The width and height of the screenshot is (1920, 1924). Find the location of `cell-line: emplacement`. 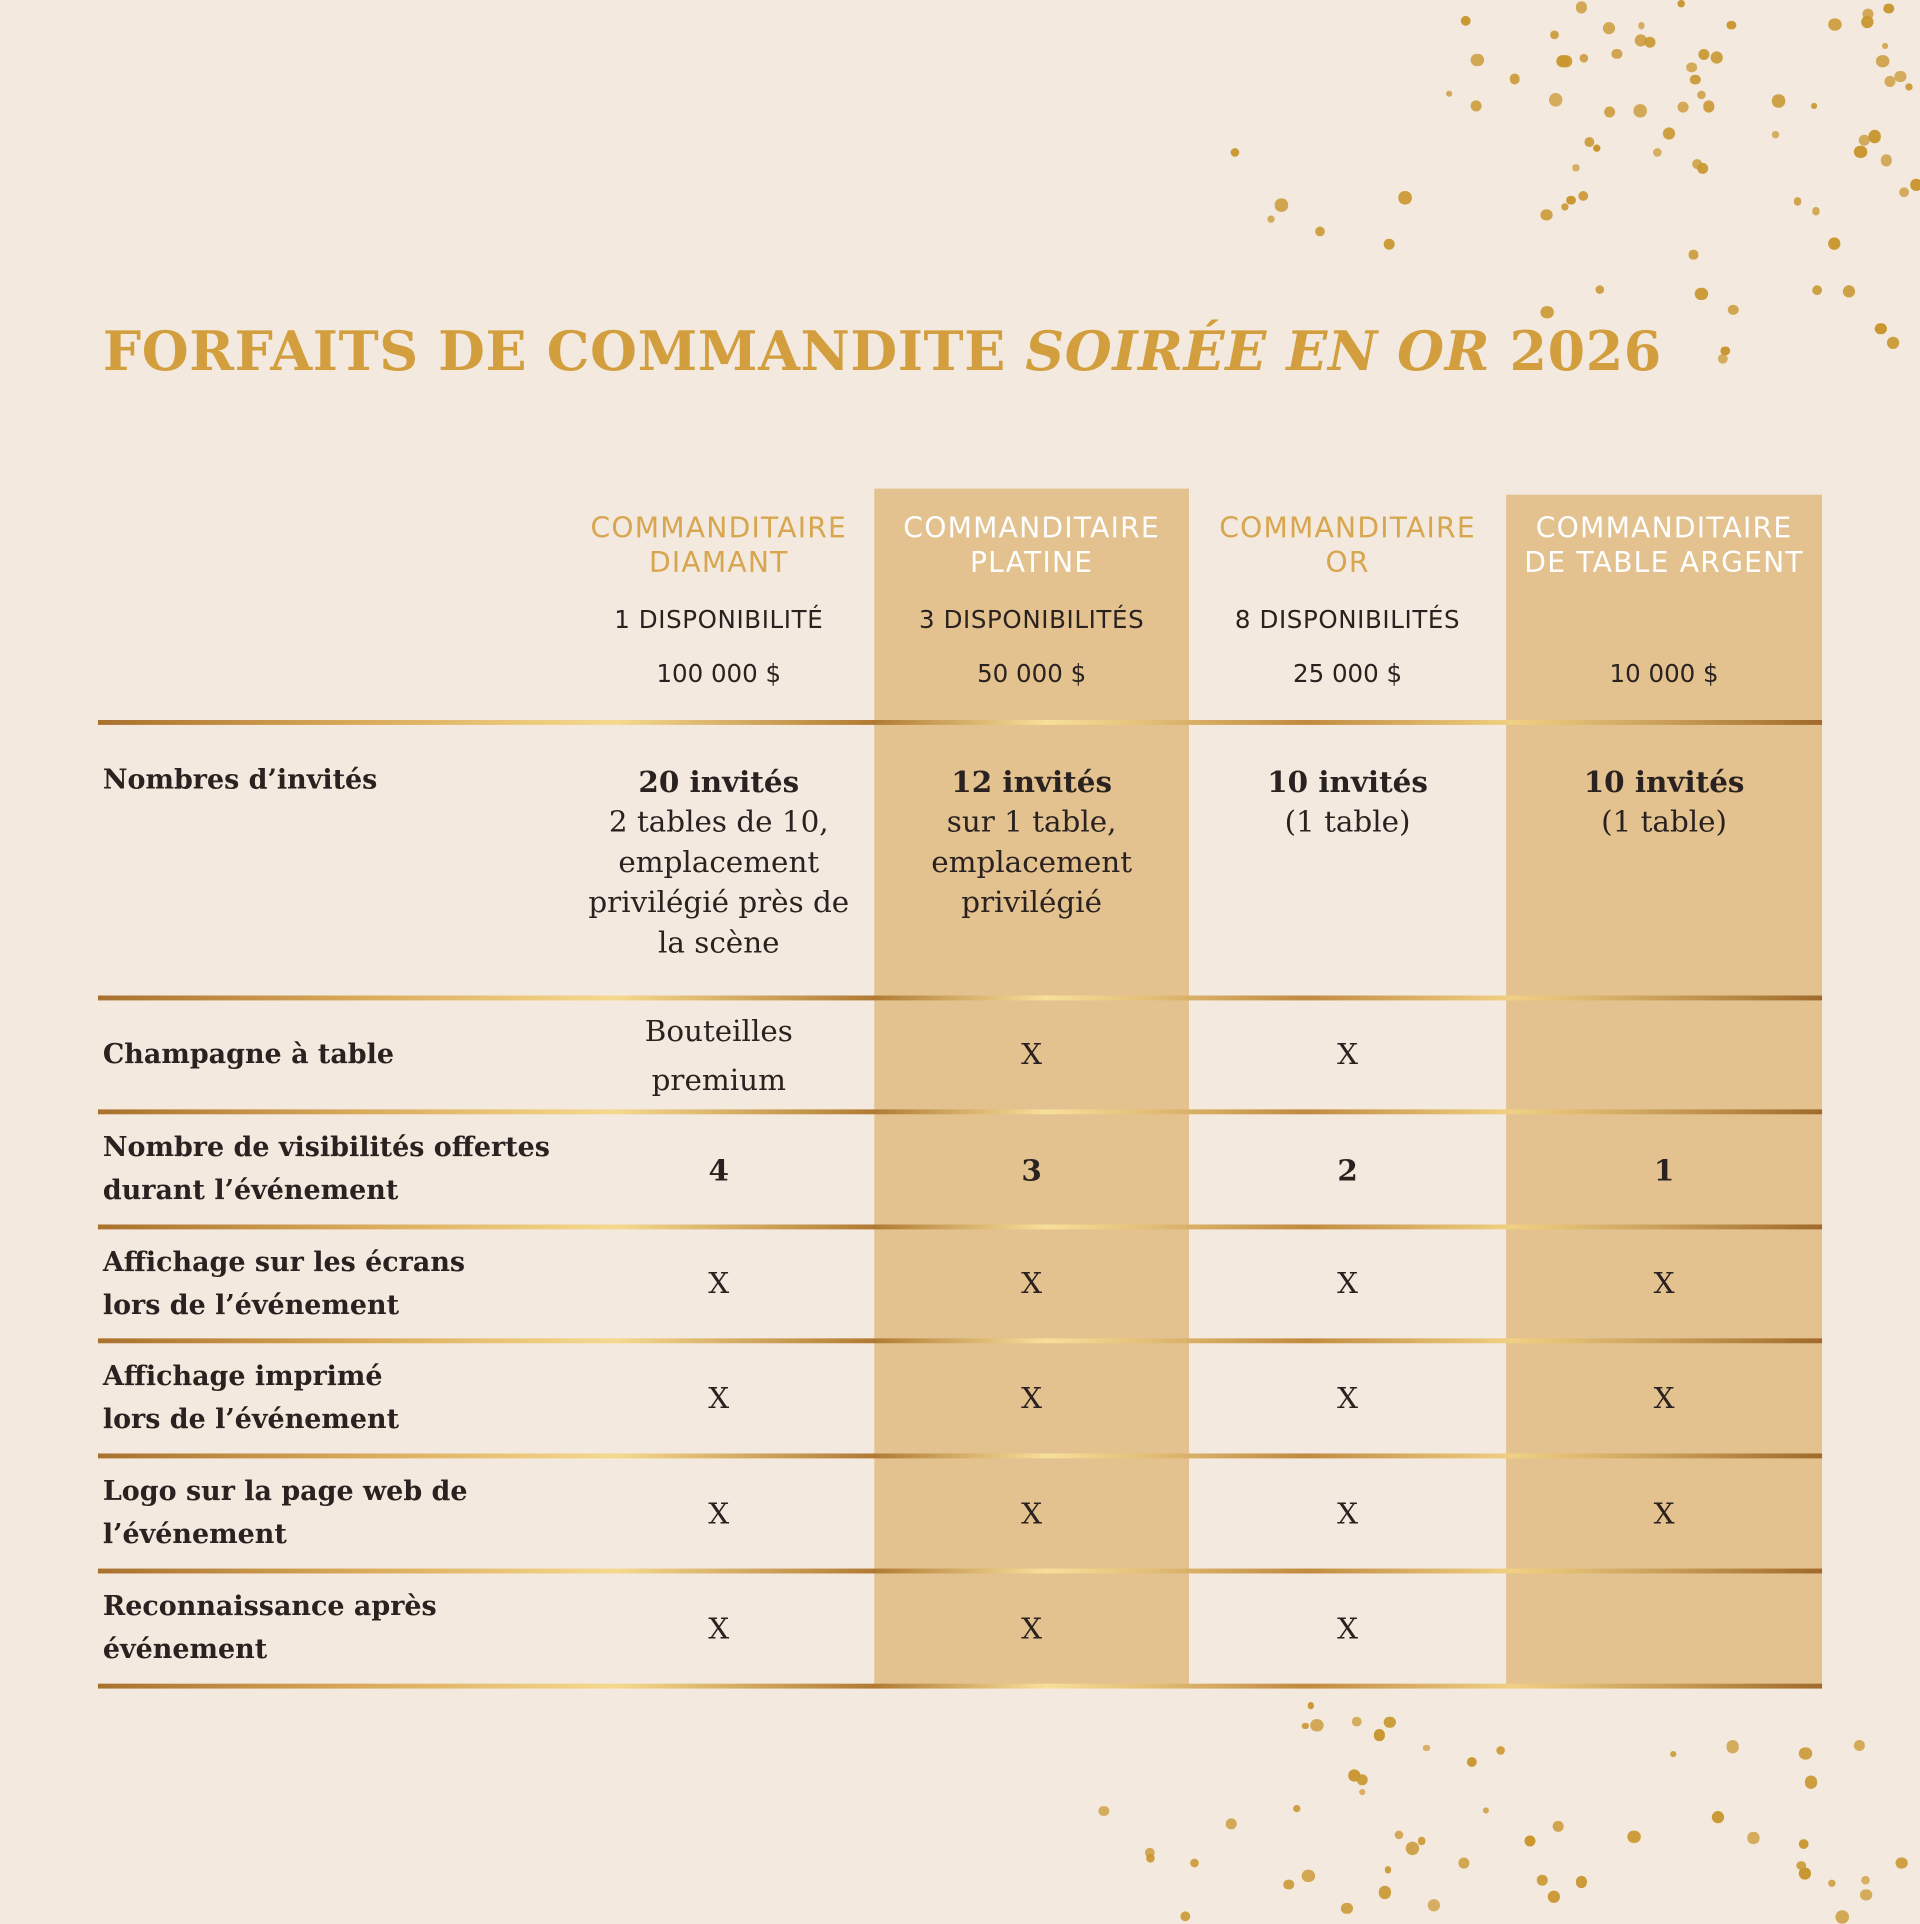

cell-line: emplacement is located at coordinates (719, 862).